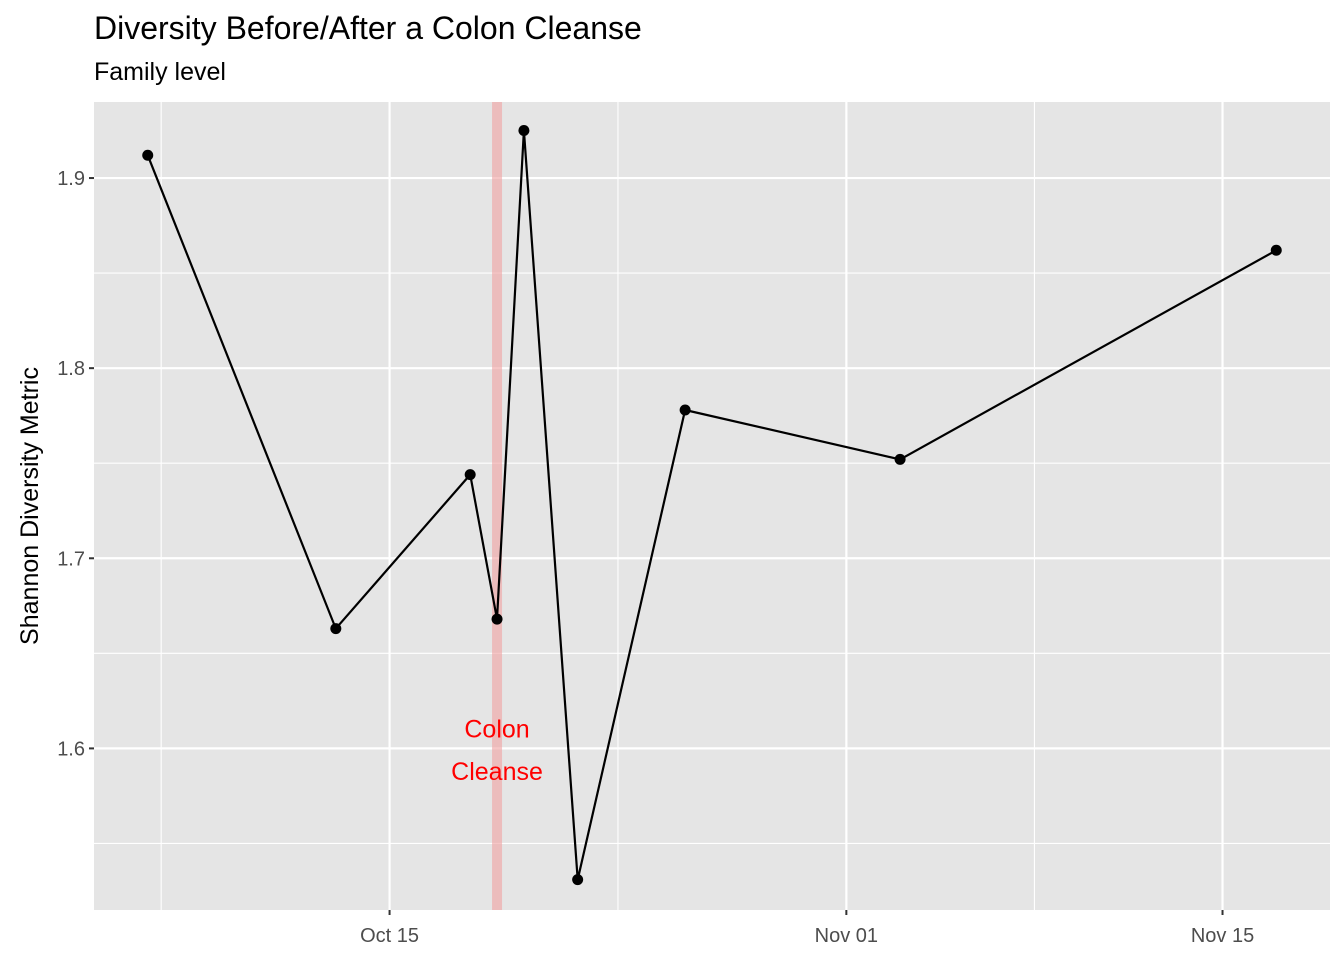  Describe the element at coordinates (497, 750) in the screenshot. I see `cleanse-annotation: Colon Cleanse` at that location.